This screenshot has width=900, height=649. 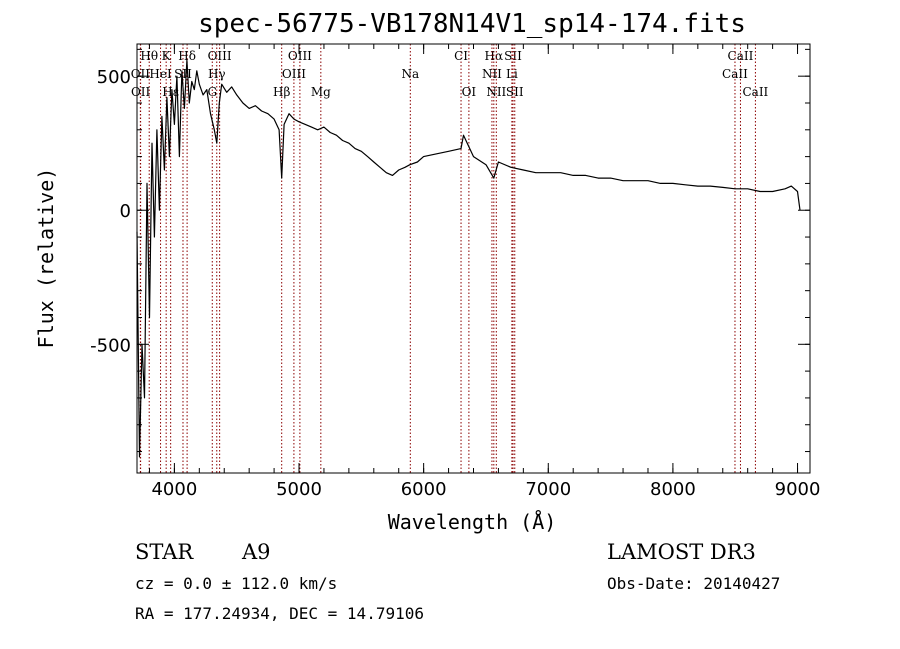 What do you see at coordinates (472, 24) in the screenshot?
I see `chart-title: spec-56775-VB178N14V1_sp14-174.fits` at bounding box center [472, 24].